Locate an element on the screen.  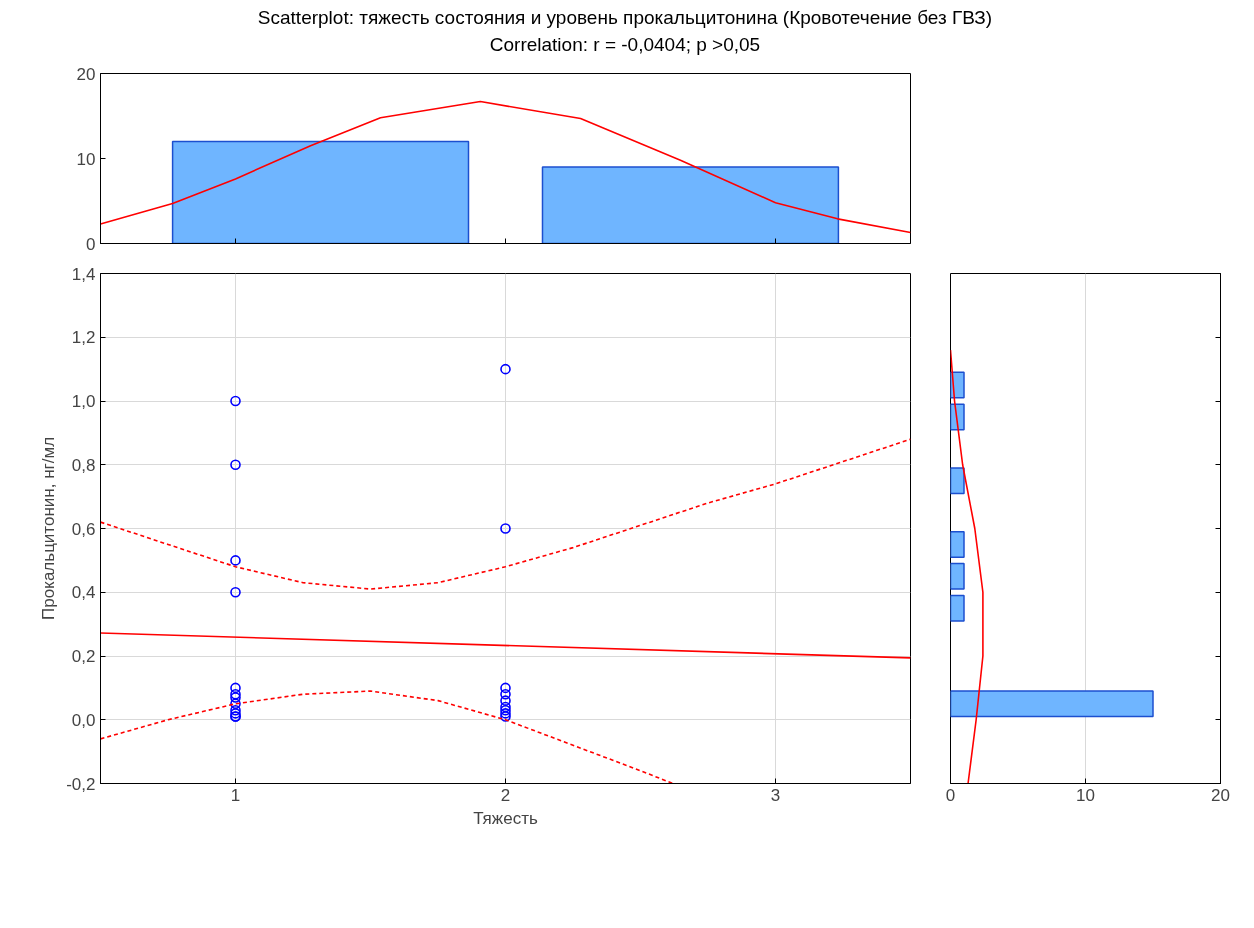
x-tick-label: 20 is located at coordinates (1220, 795).